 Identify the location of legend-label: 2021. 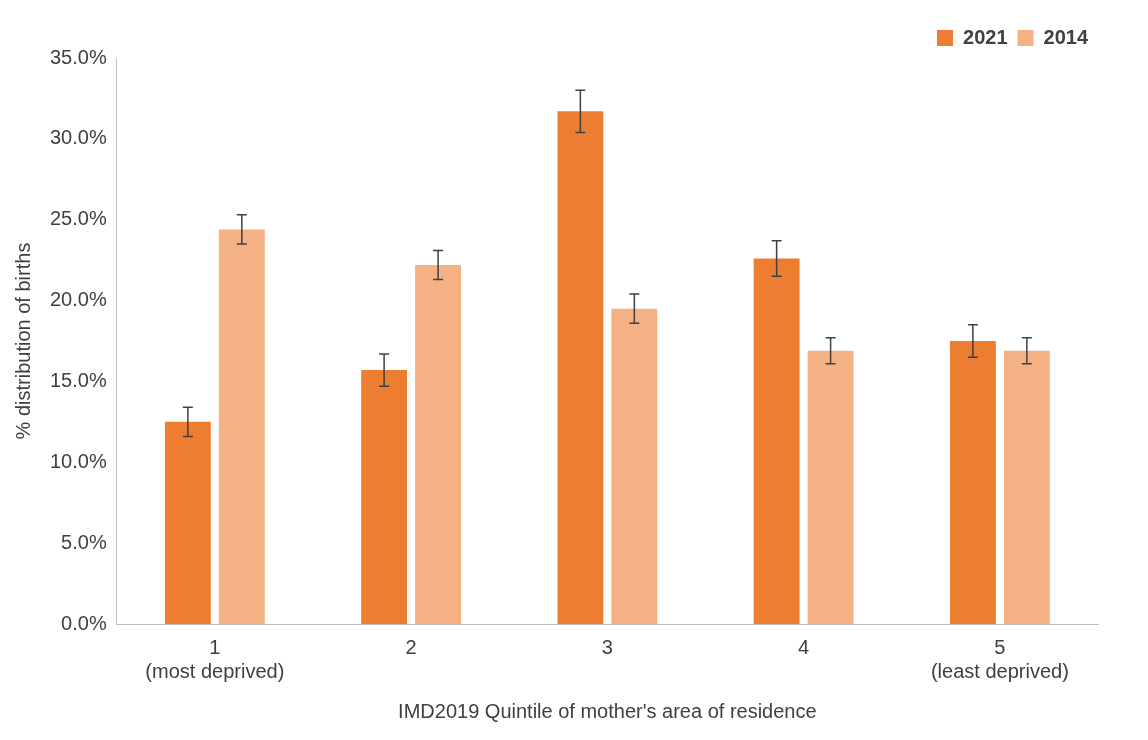
(985, 36).